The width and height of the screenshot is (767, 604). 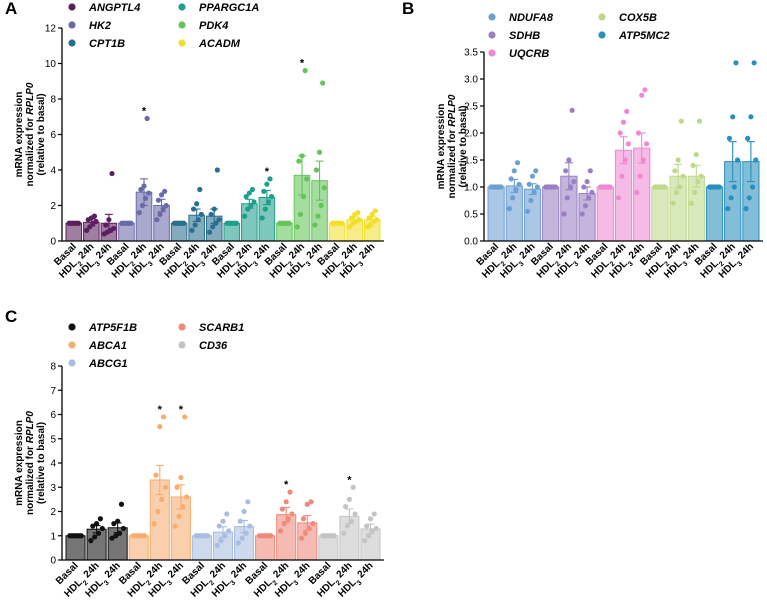 What do you see at coordinates (471, 242) in the screenshot?
I see `y-tick-label: 0.0` at bounding box center [471, 242].